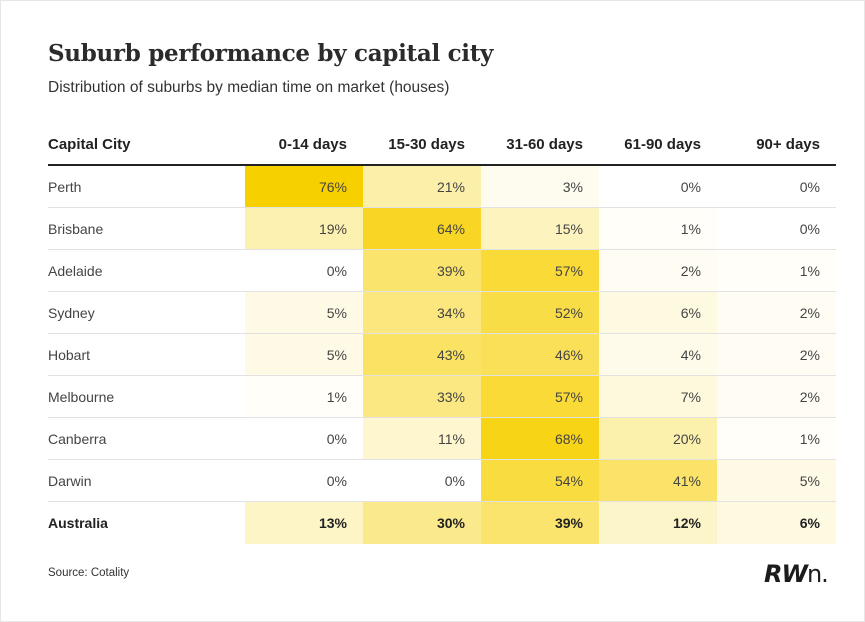 The height and width of the screenshot is (622, 865). Describe the element at coordinates (776, 396) in the screenshot. I see `heat-cell-melbourne-90-plus-days: 2%` at that location.